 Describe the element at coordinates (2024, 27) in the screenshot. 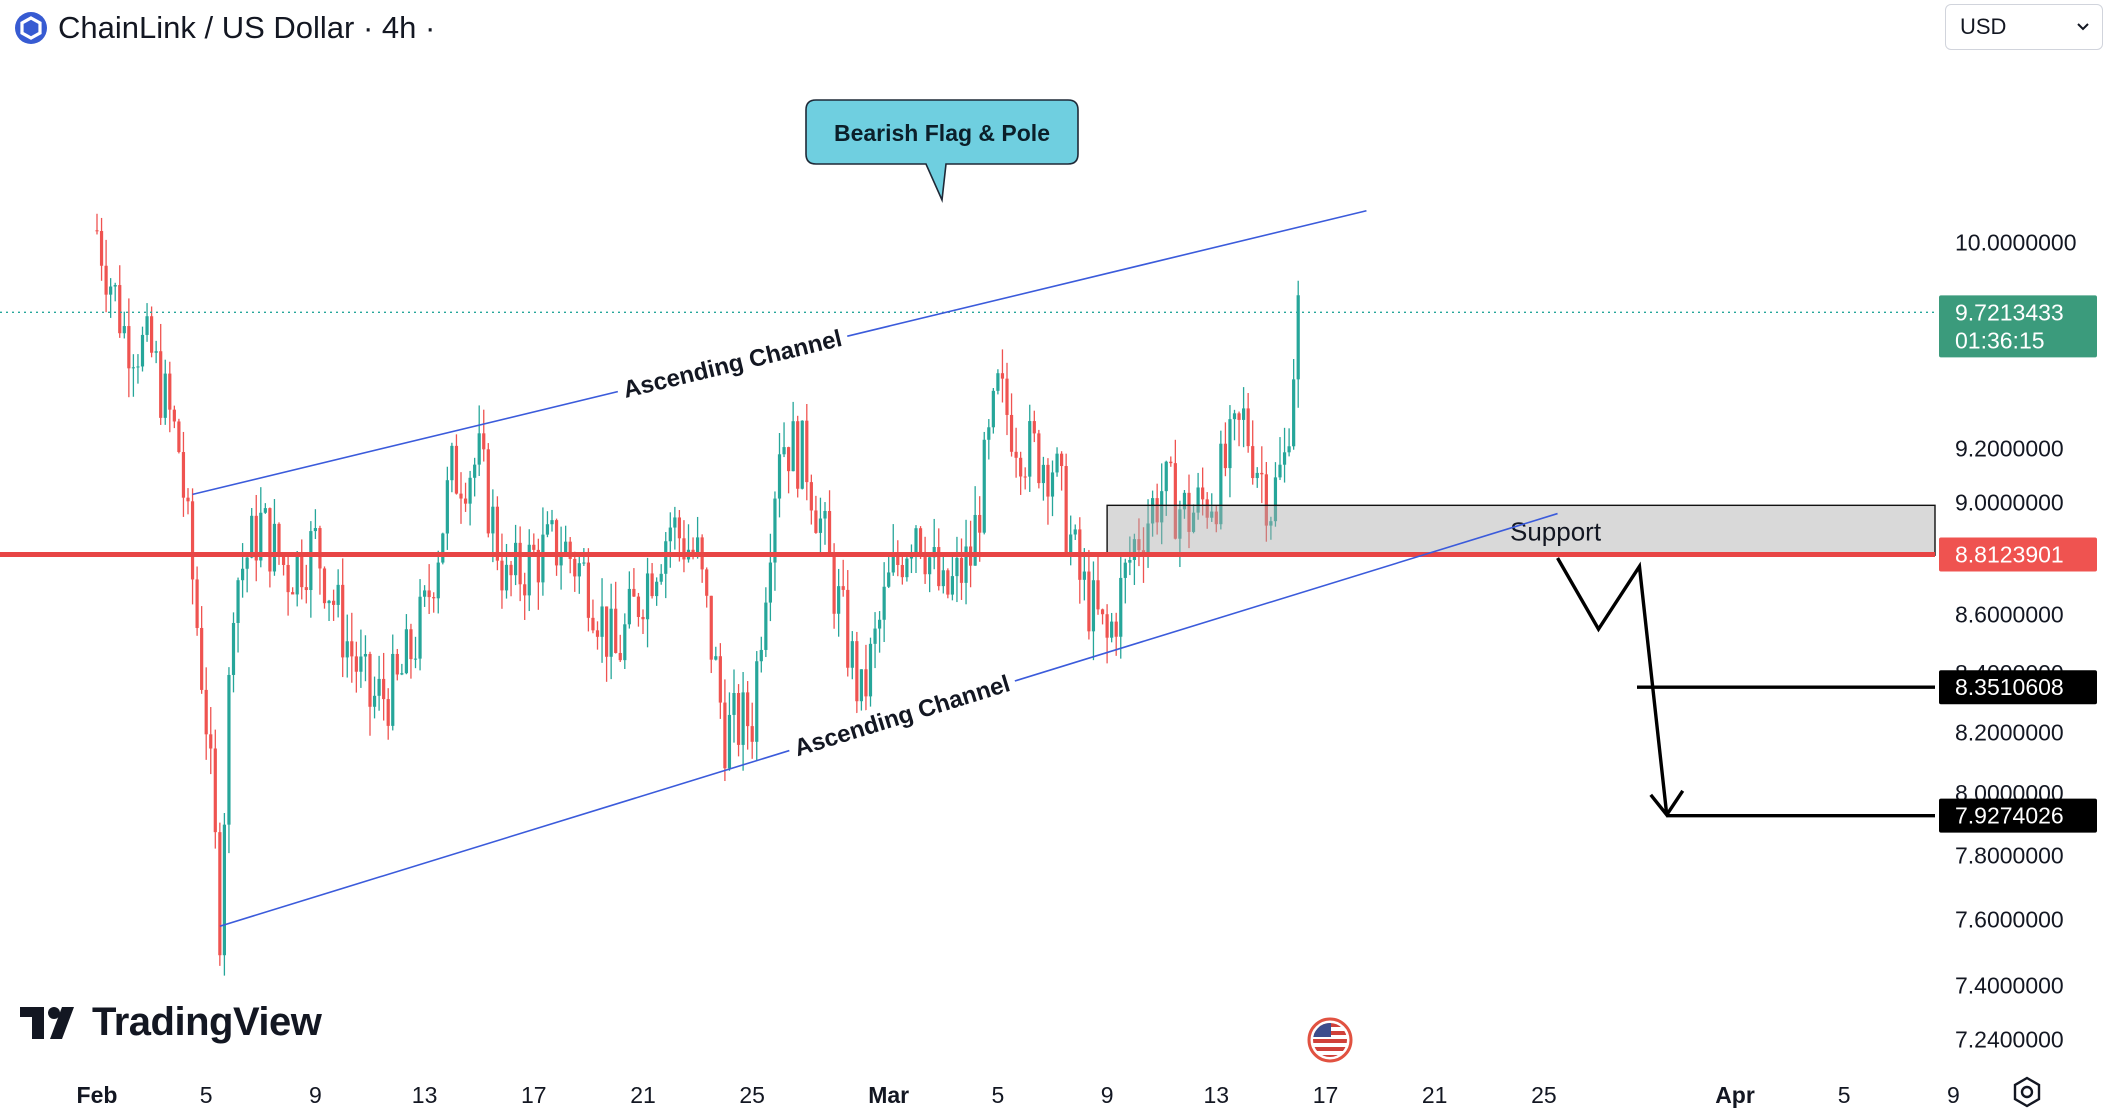

I see `currency-select: USD` at that location.